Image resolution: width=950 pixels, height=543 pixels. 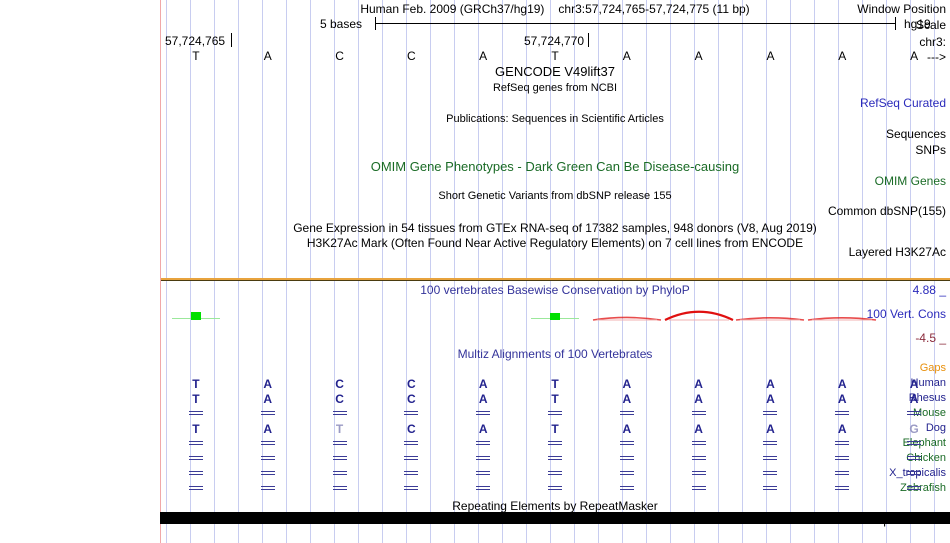 What do you see at coordinates (555, 88) in the screenshot?
I see `track-title-refseq: RefSeq genes from NCBI` at bounding box center [555, 88].